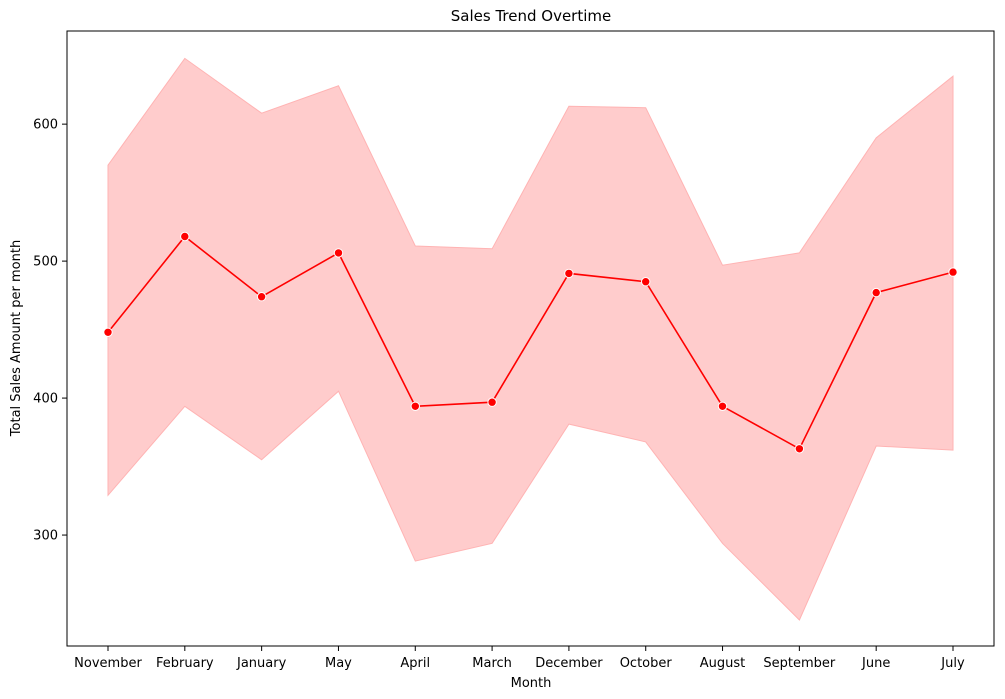 Image resolution: width=1005 pixels, height=699 pixels. What do you see at coordinates (185, 663) in the screenshot?
I see `x-tick-label: February` at bounding box center [185, 663].